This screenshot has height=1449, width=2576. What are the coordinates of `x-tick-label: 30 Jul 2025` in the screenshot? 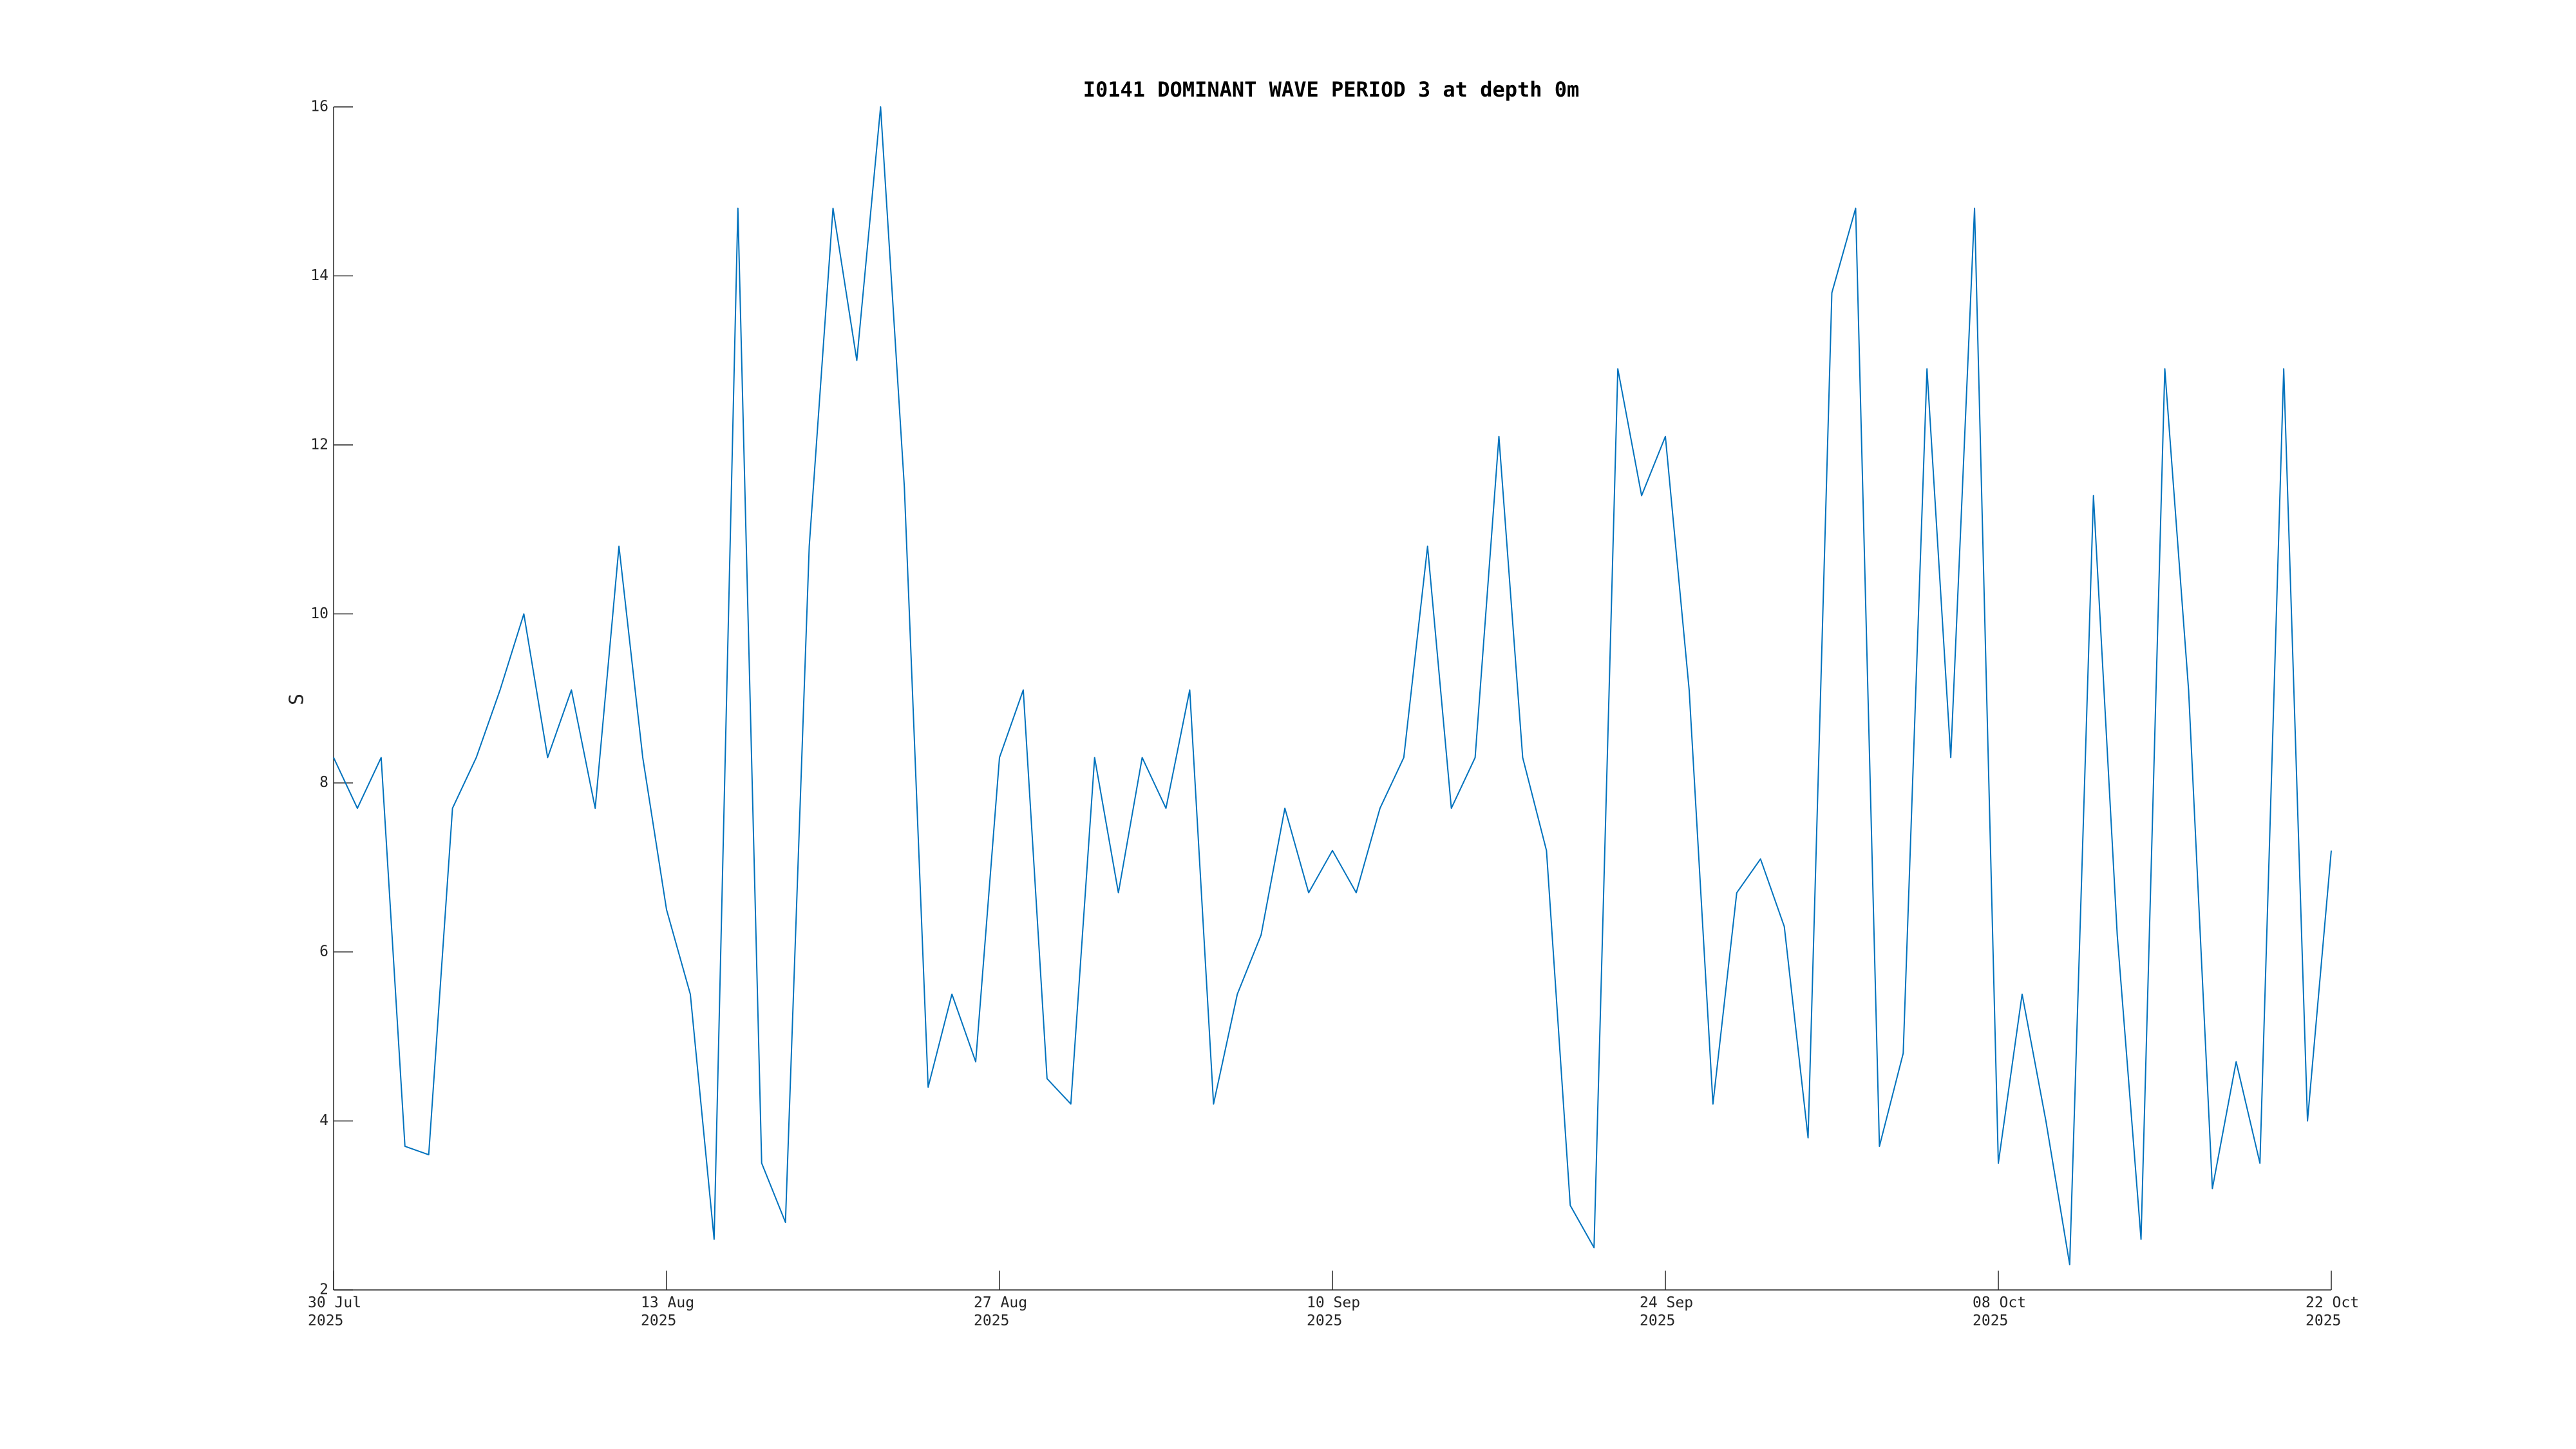 It's located at (335, 1311).